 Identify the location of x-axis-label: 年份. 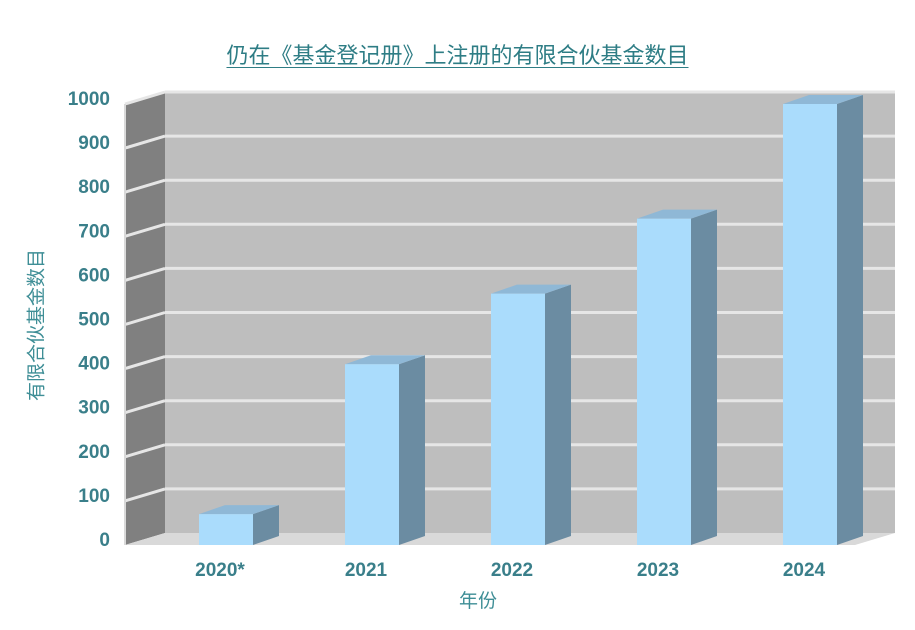
(478, 601).